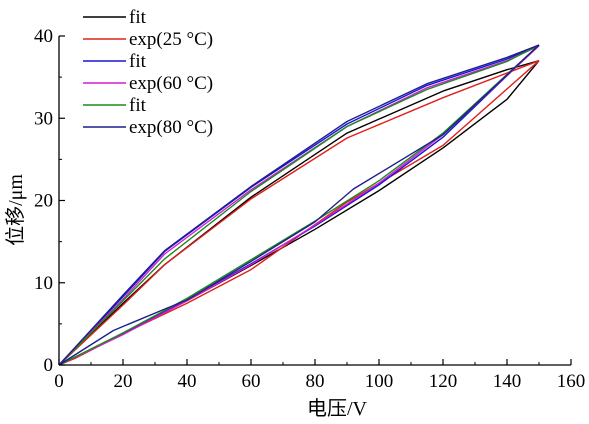 This screenshot has width=589, height=424. Describe the element at coordinates (171, 39) in the screenshot. I see `legend-label: exp(25 °C)` at that location.